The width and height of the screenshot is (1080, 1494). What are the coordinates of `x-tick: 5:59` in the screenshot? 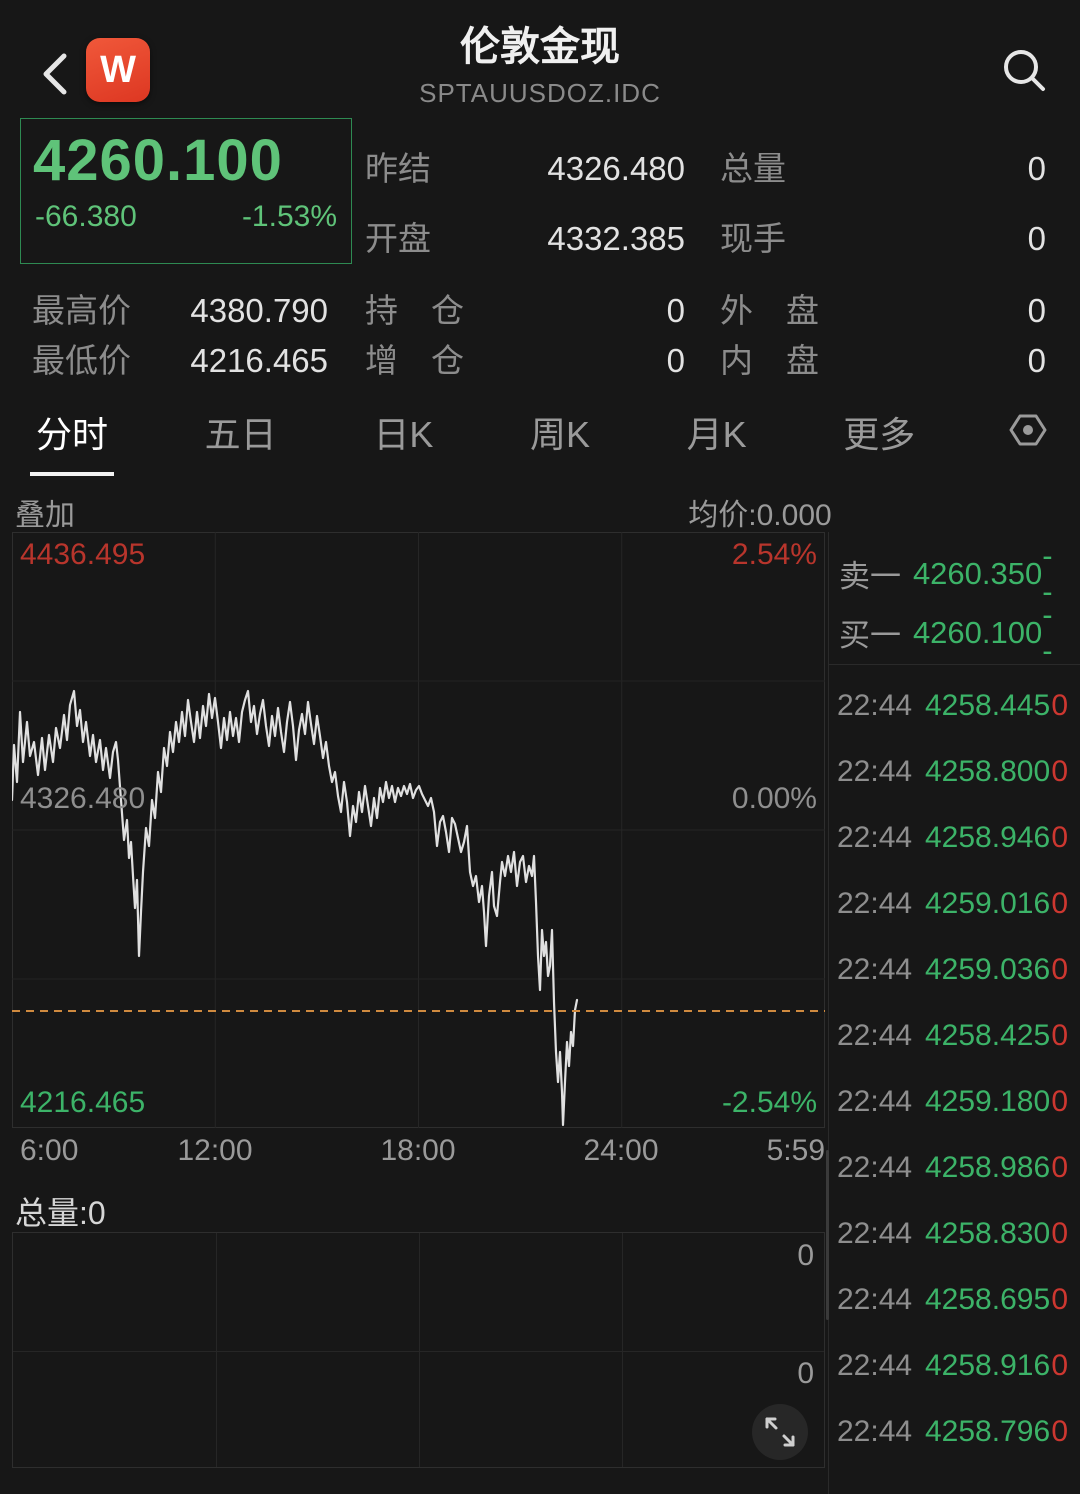 It's located at (795, 1150).